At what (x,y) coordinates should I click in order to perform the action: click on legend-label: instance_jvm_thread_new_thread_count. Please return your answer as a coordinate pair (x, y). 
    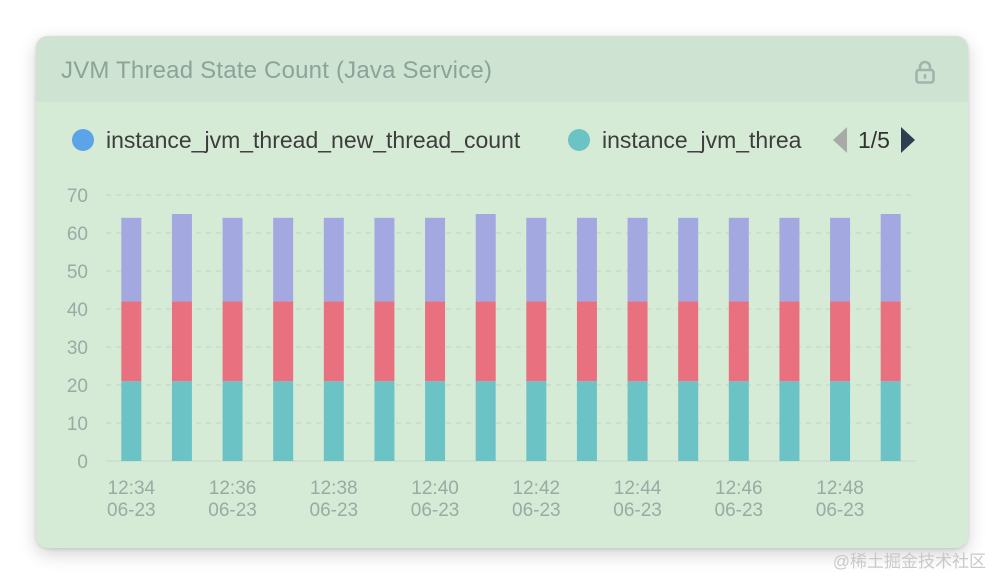
    Looking at the image, I should click on (313, 139).